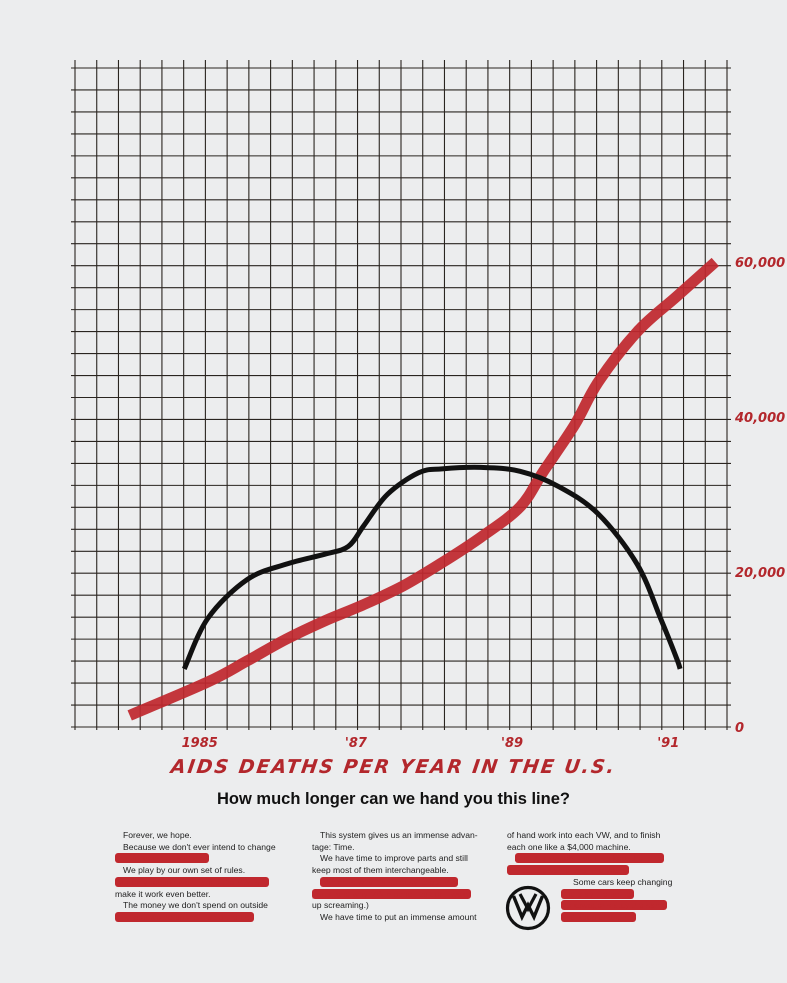 The image size is (787, 983). What do you see at coordinates (759, 418) in the screenshot?
I see `y-tick-label: 40,000` at bounding box center [759, 418].